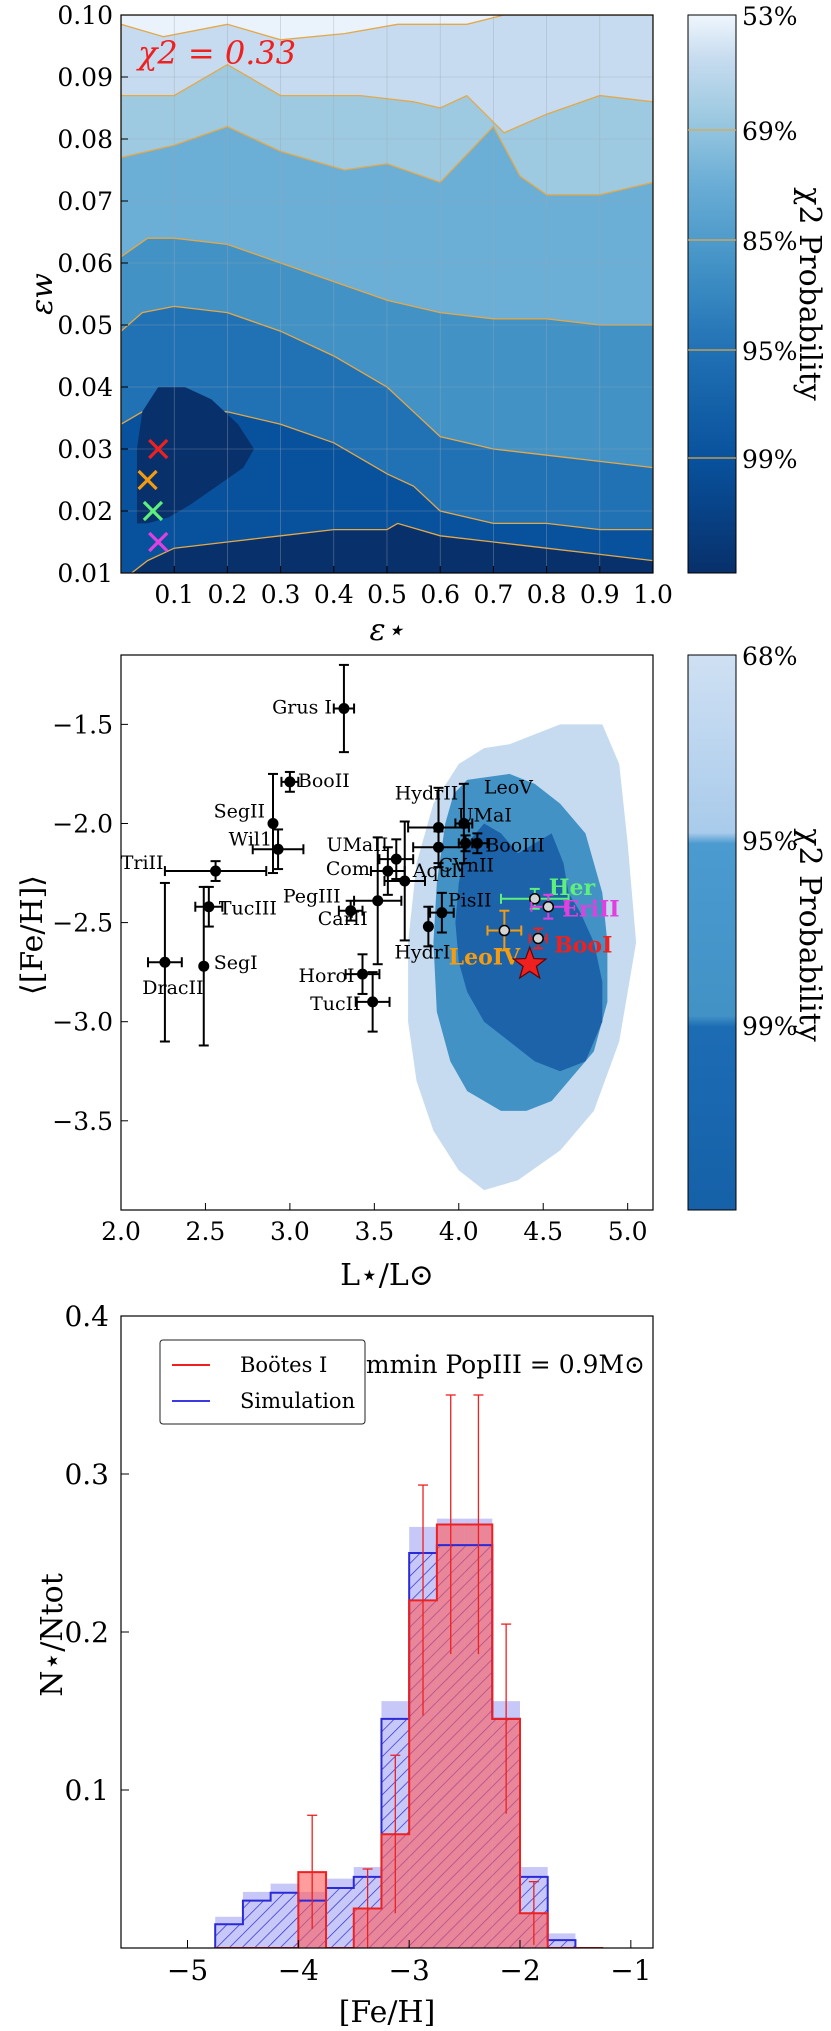 This screenshot has height=2031, width=831. I want to click on colorbar-2-ticks: 68% 95% 99%, so click(770, 841).